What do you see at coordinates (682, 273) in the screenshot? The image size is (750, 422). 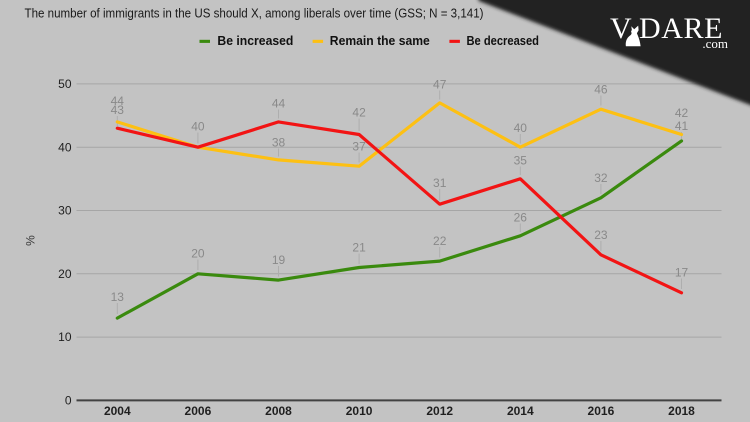 I see `svg-text: 17` at bounding box center [682, 273].